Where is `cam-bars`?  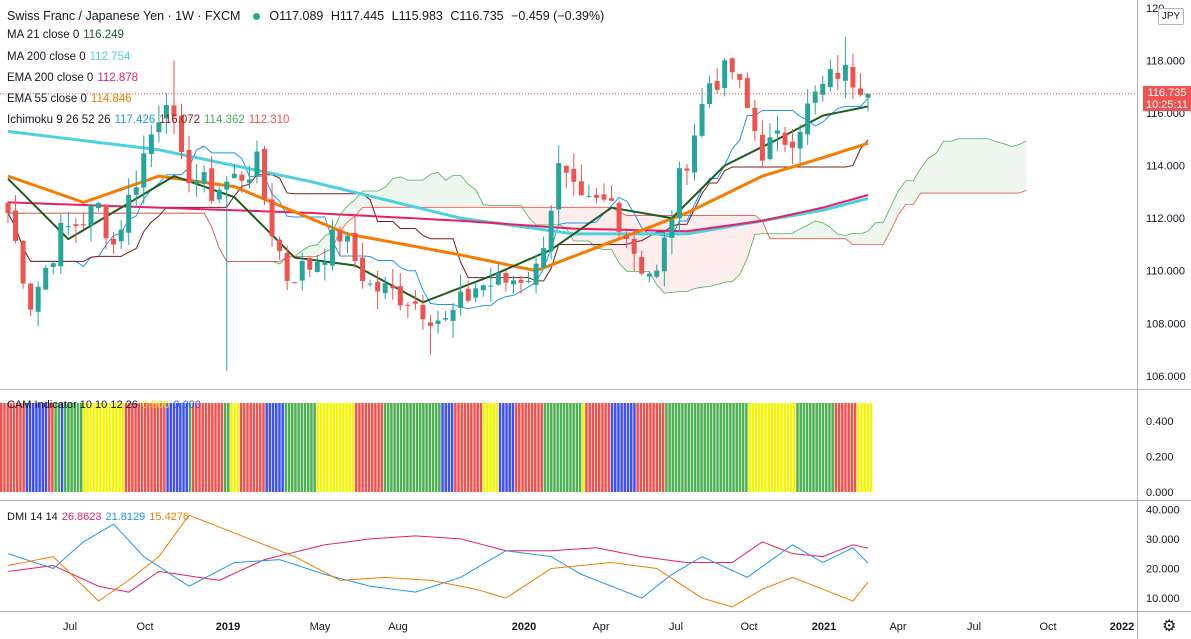
cam-bars is located at coordinates (436, 447).